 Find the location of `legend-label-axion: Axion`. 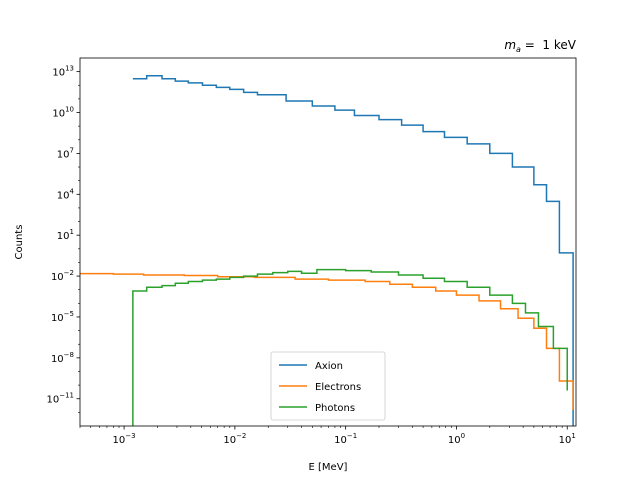

legend-label-axion: Axion is located at coordinates (329, 366).